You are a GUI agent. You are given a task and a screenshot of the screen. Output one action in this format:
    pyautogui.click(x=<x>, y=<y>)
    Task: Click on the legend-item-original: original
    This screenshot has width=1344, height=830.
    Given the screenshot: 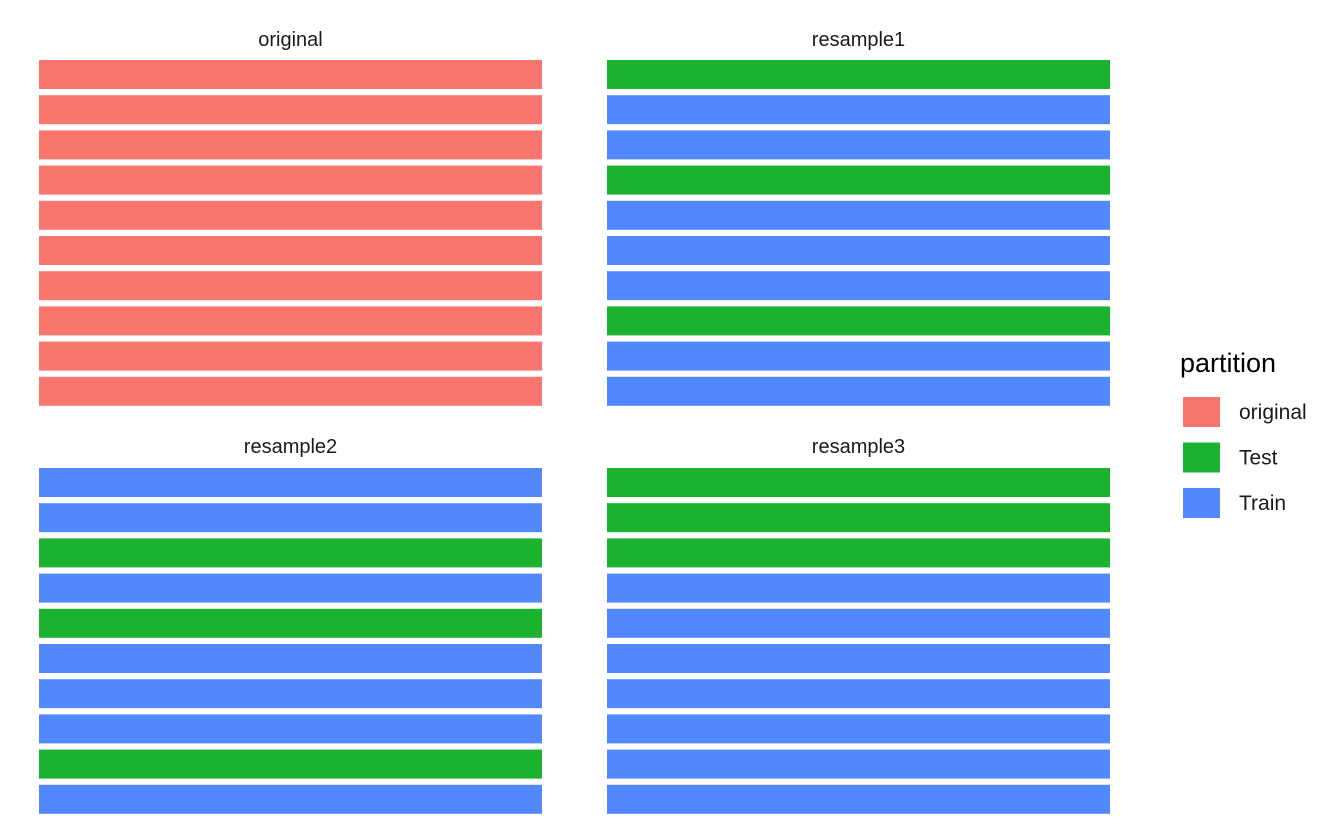 What is the action you would take?
    pyautogui.click(x=1245, y=412)
    